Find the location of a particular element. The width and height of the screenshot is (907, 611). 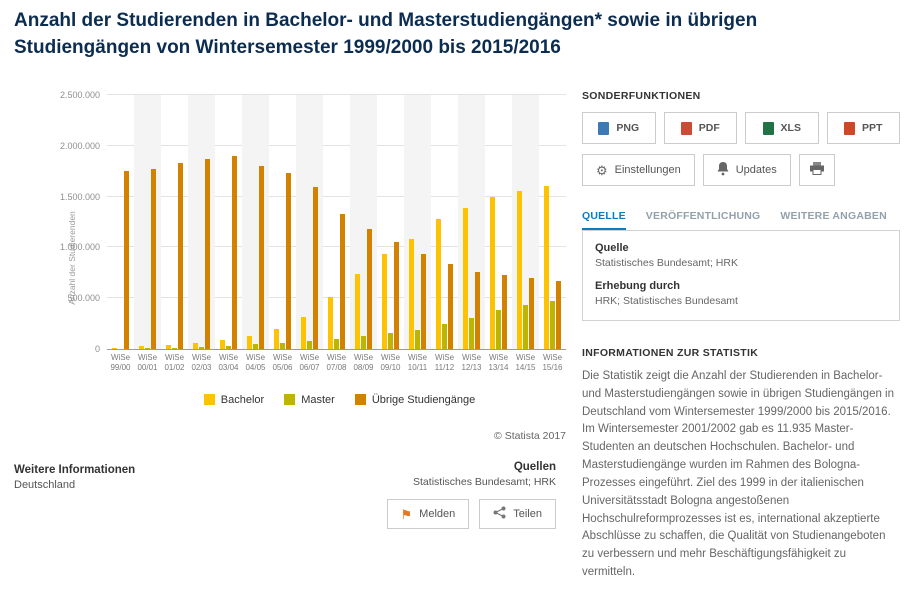

legend-swatch is located at coordinates (360, 400).